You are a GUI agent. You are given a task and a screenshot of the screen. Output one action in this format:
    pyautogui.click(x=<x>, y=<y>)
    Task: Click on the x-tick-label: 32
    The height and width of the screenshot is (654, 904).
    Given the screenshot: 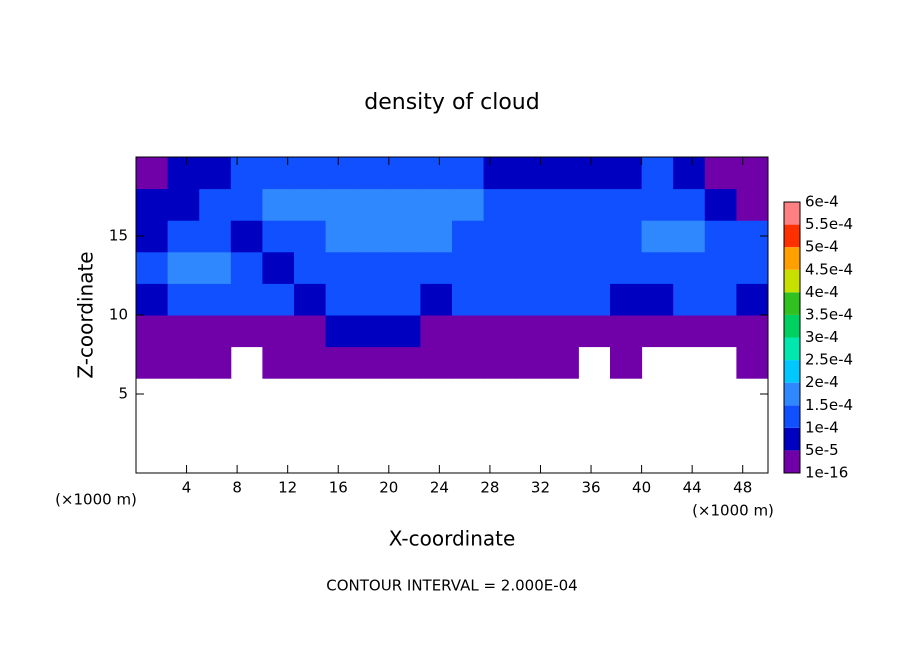 What is the action you would take?
    pyautogui.click(x=540, y=488)
    